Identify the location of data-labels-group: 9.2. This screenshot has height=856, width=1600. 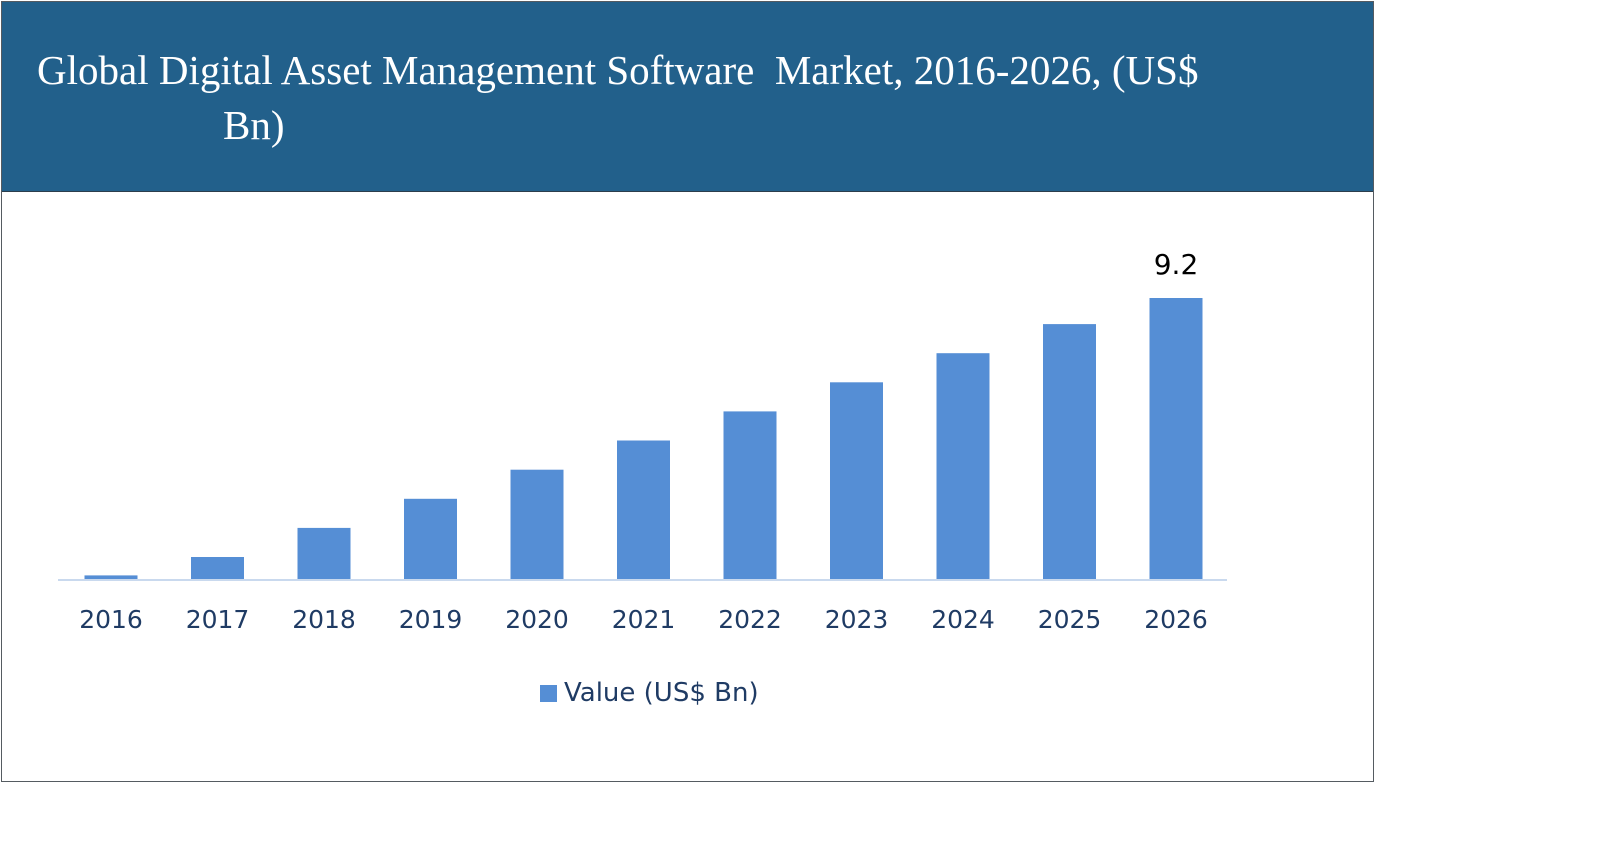
(1176, 264).